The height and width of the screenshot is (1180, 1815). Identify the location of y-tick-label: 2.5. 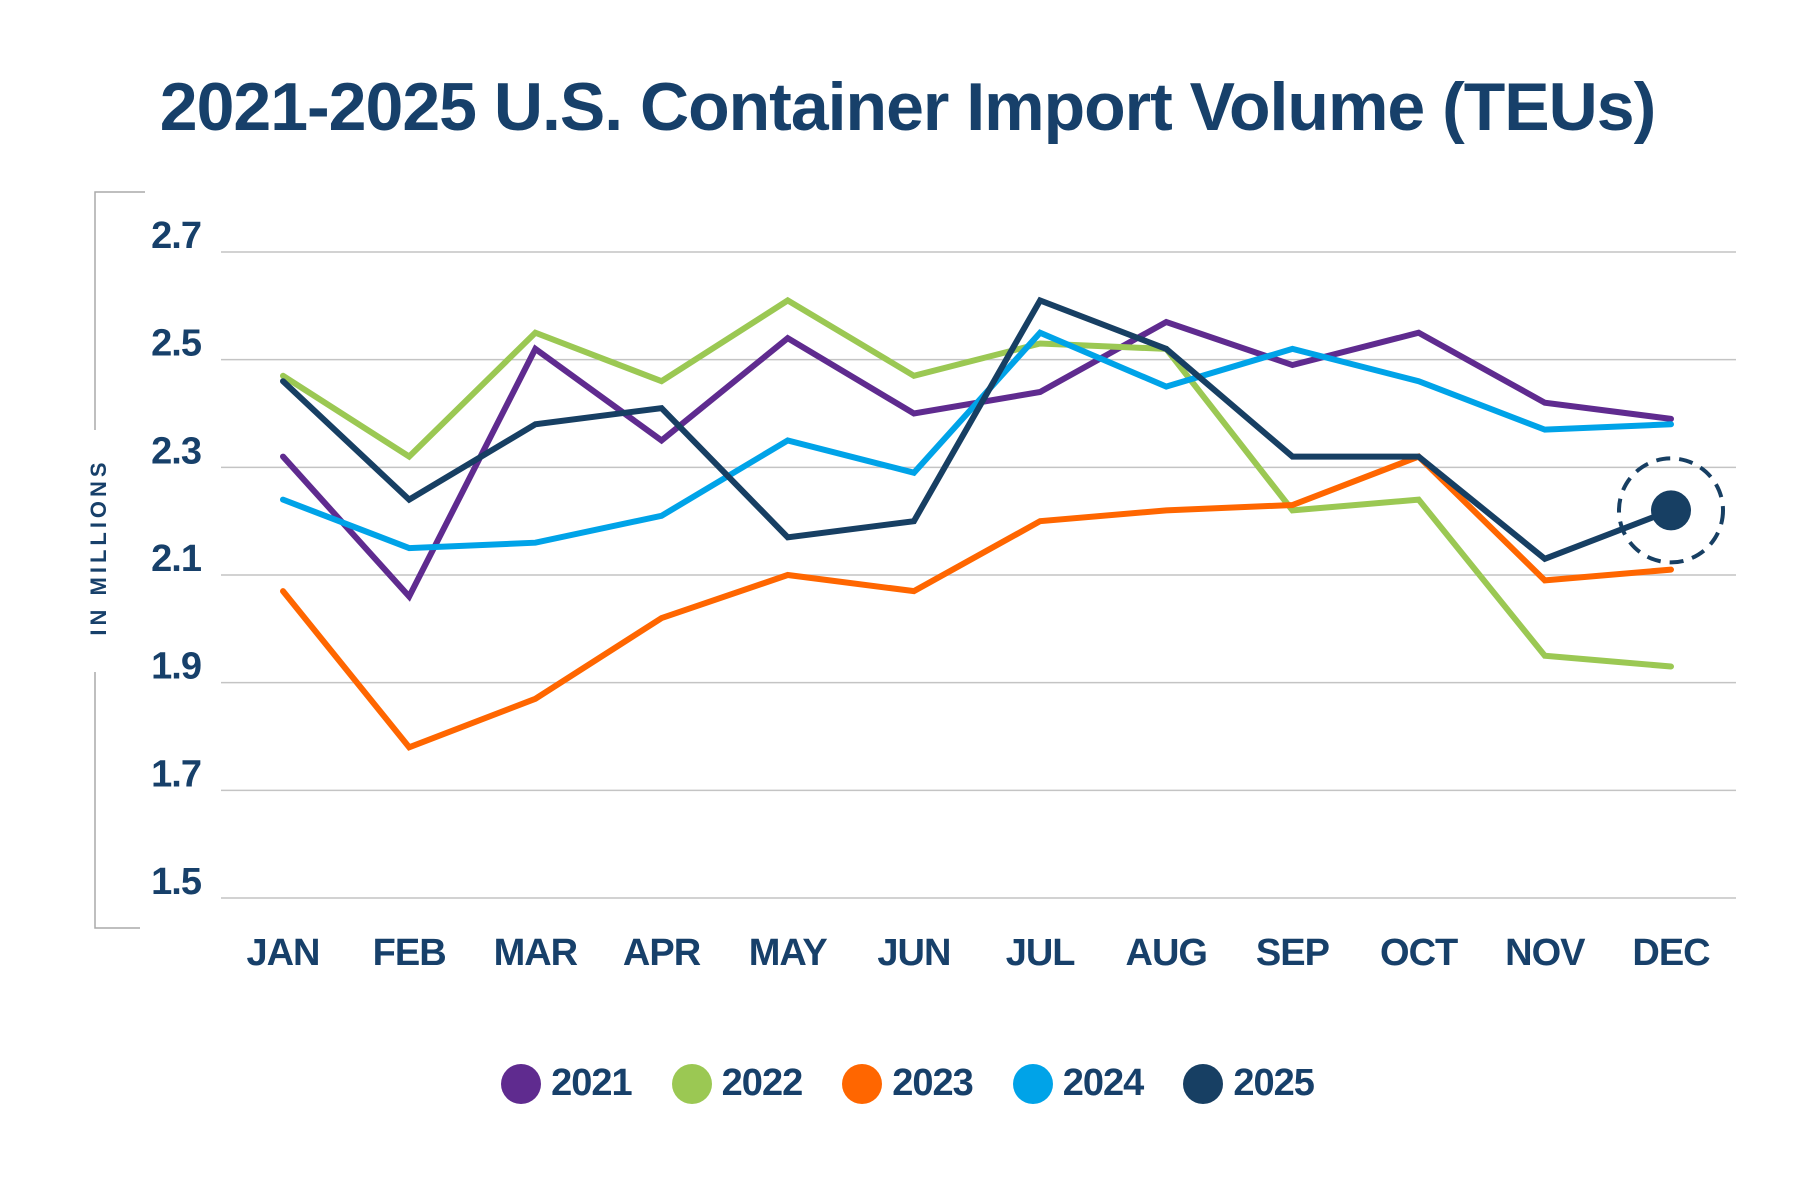
(176, 344).